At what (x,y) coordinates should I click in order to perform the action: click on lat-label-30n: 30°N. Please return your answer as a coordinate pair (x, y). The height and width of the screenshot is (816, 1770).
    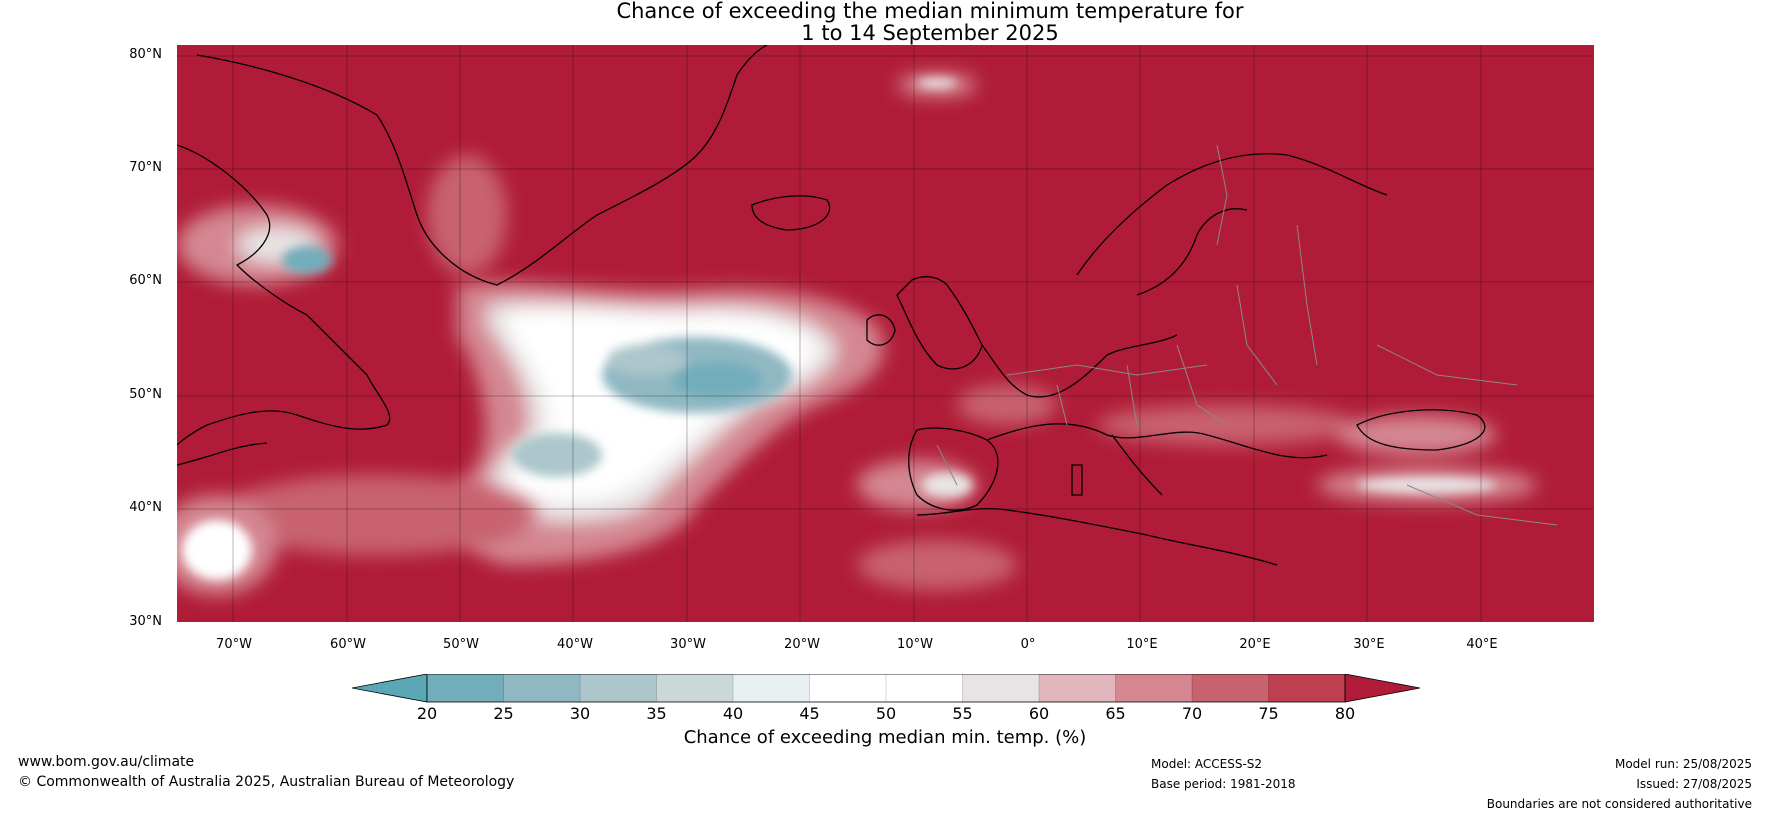
    Looking at the image, I should click on (145, 621).